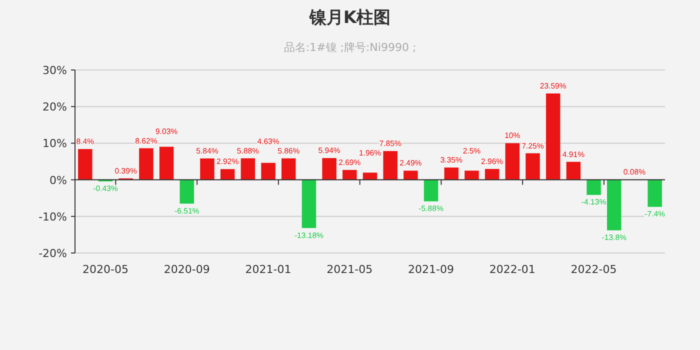 The height and width of the screenshot is (350, 700). Describe the element at coordinates (58, 180) in the screenshot. I see `y-tick-label: 0%` at that location.